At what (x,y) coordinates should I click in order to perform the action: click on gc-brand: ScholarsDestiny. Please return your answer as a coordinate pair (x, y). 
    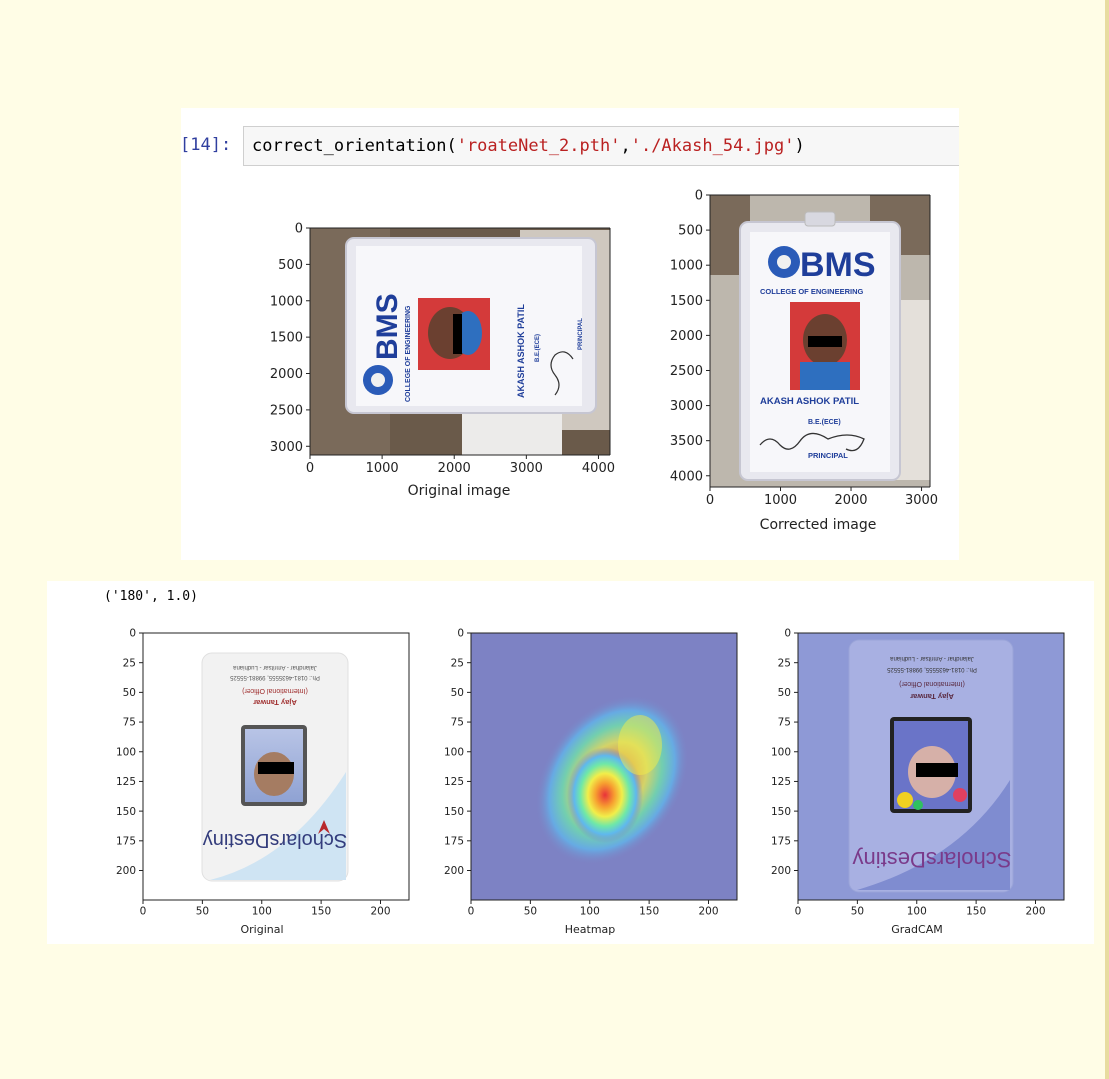
    Looking at the image, I should click on (932, 859).